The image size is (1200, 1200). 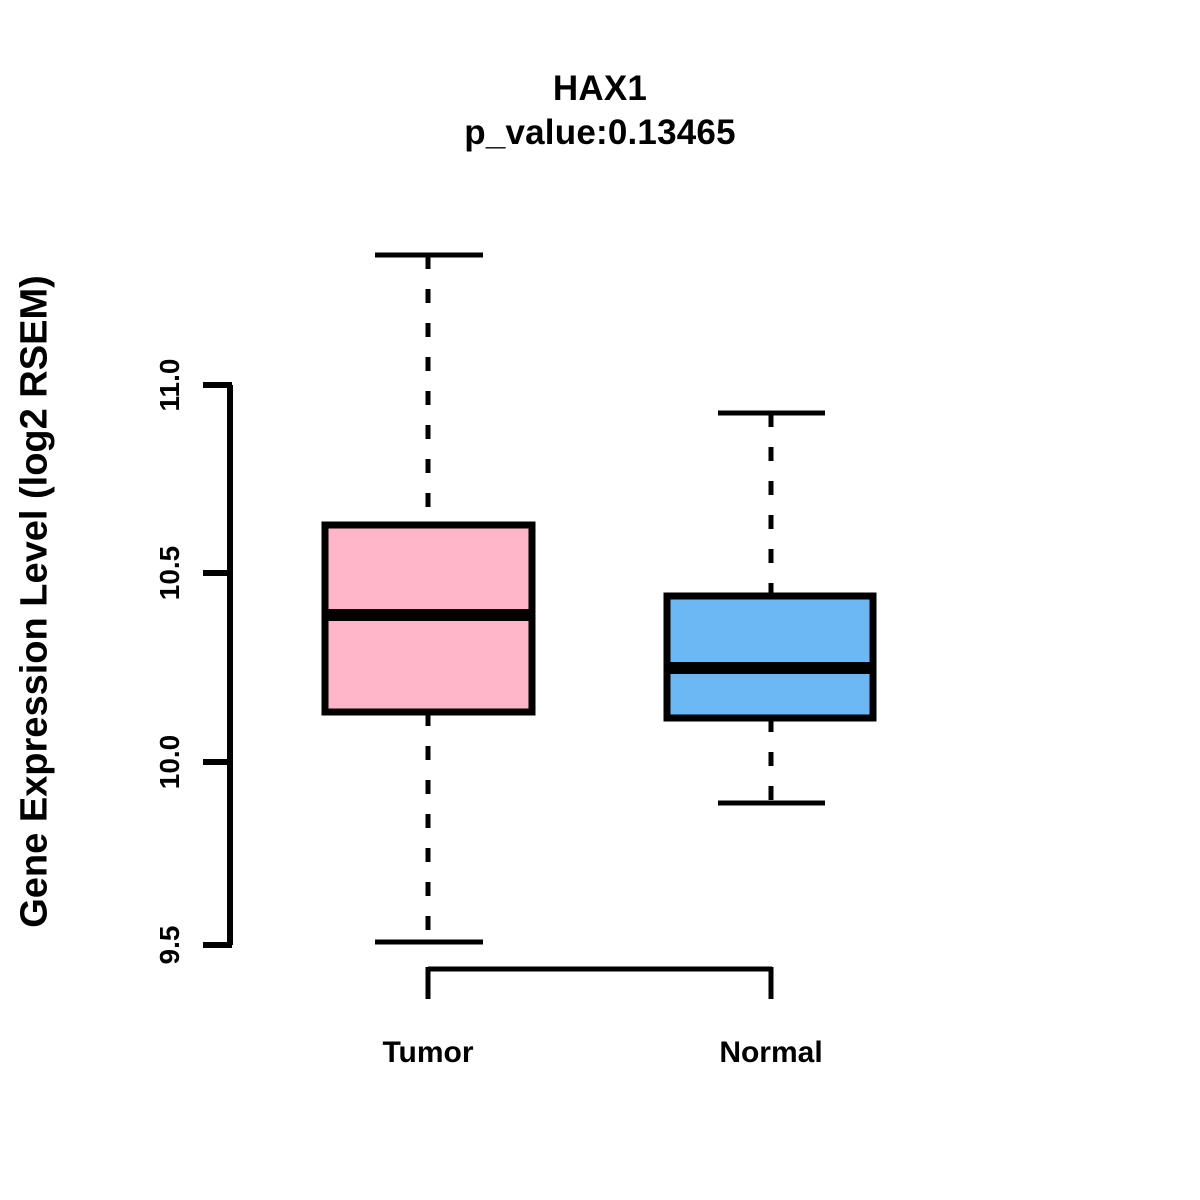 I want to click on x-tick-label-tumor: Tumor, so click(x=428, y=1052).